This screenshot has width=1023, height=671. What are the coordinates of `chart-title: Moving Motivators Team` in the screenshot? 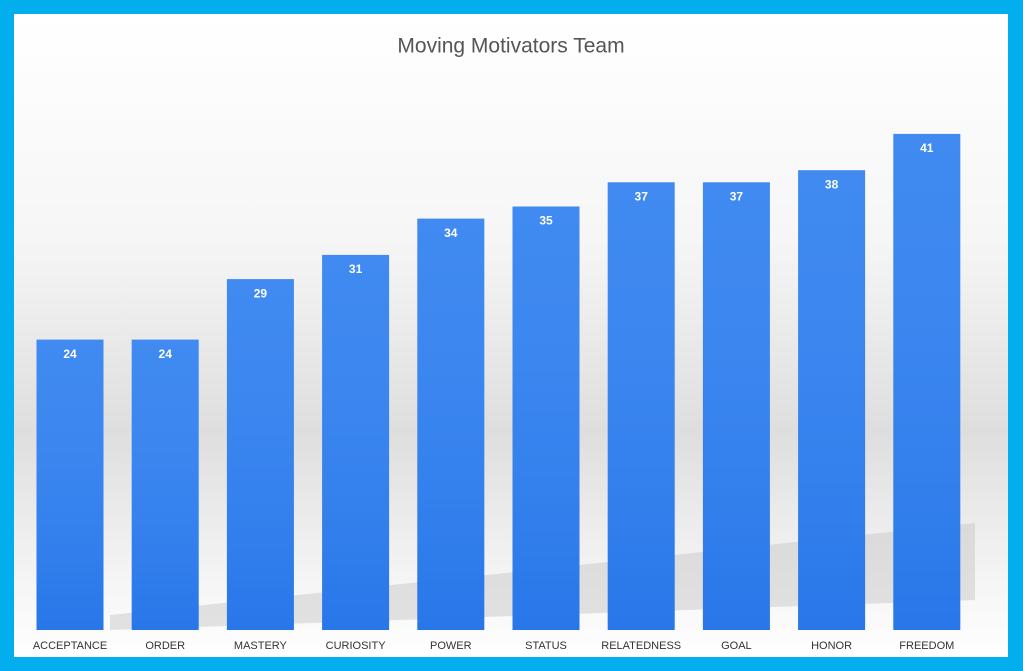 It's located at (510, 46).